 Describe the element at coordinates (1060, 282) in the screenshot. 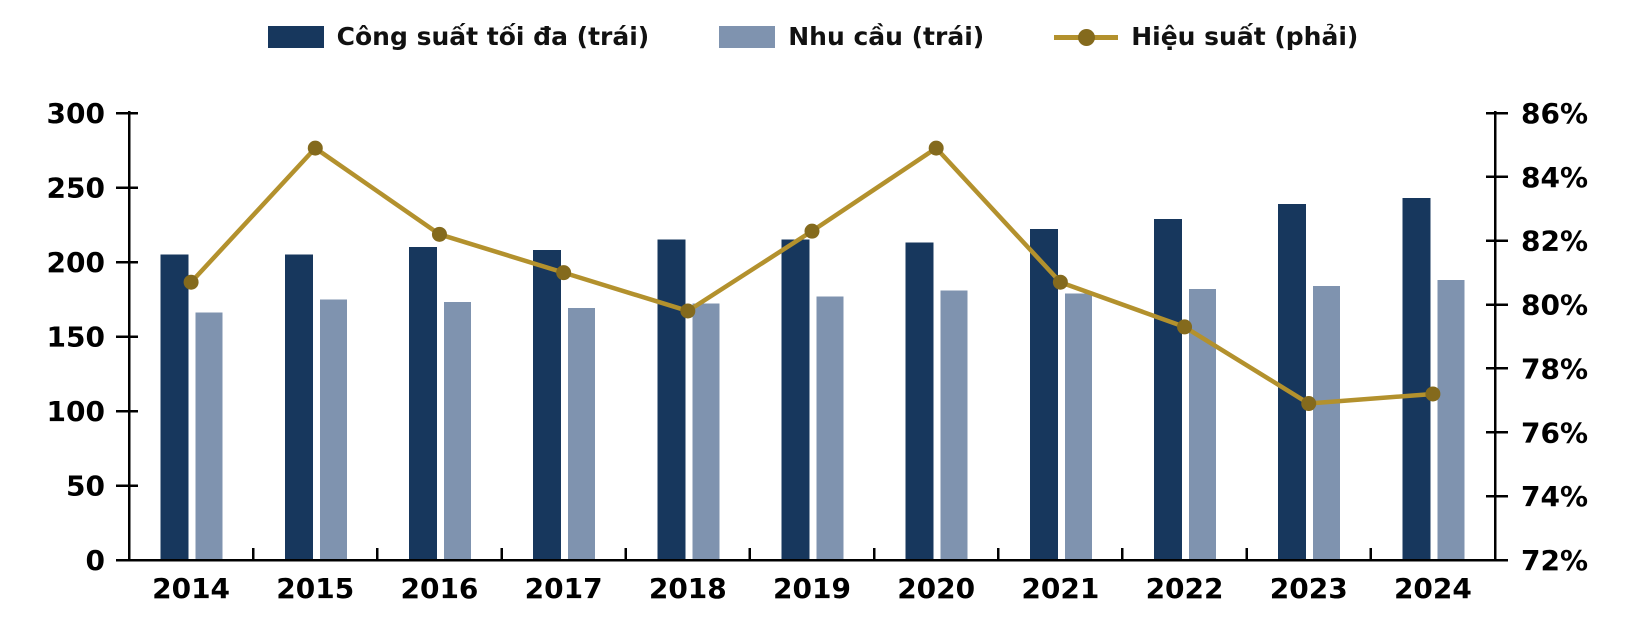

I see `efficiency-marker-2021` at that location.